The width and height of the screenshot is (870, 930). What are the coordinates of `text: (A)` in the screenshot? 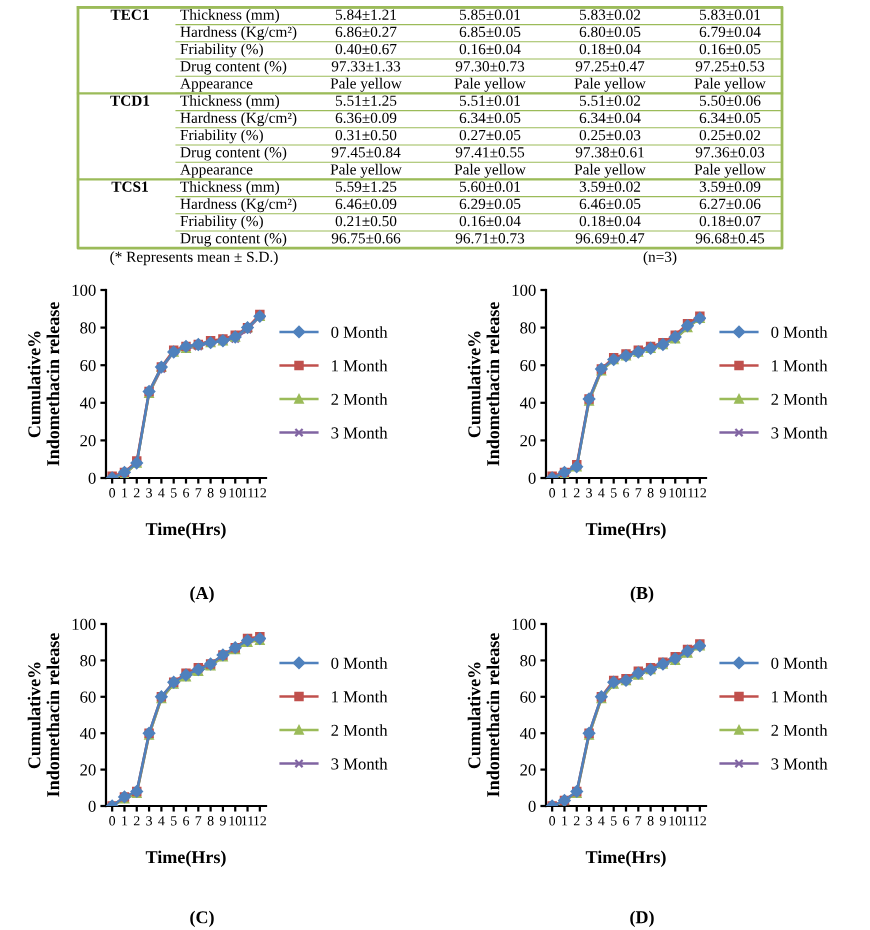 It's located at (202, 594).